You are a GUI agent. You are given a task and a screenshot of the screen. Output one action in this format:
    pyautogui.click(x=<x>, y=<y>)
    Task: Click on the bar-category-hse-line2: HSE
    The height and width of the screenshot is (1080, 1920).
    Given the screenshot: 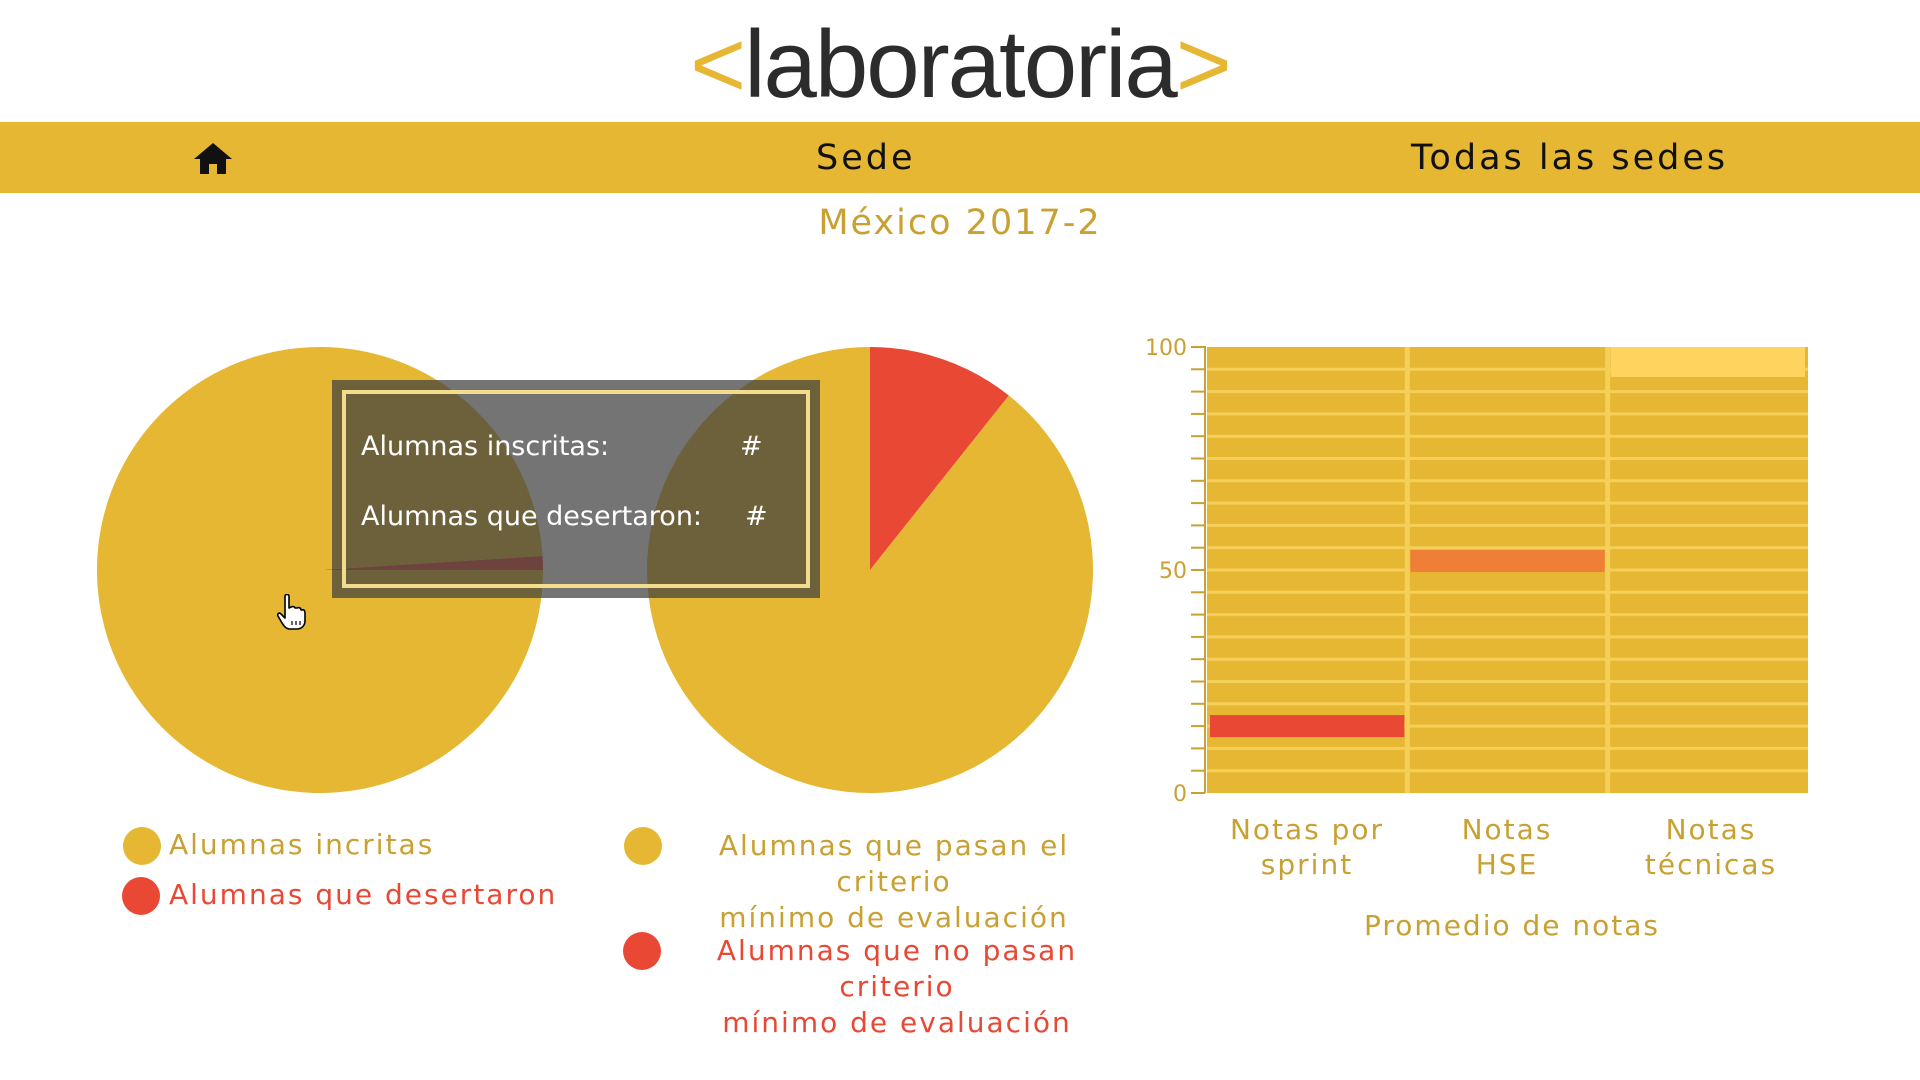 What is the action you would take?
    pyautogui.click(x=1507, y=864)
    